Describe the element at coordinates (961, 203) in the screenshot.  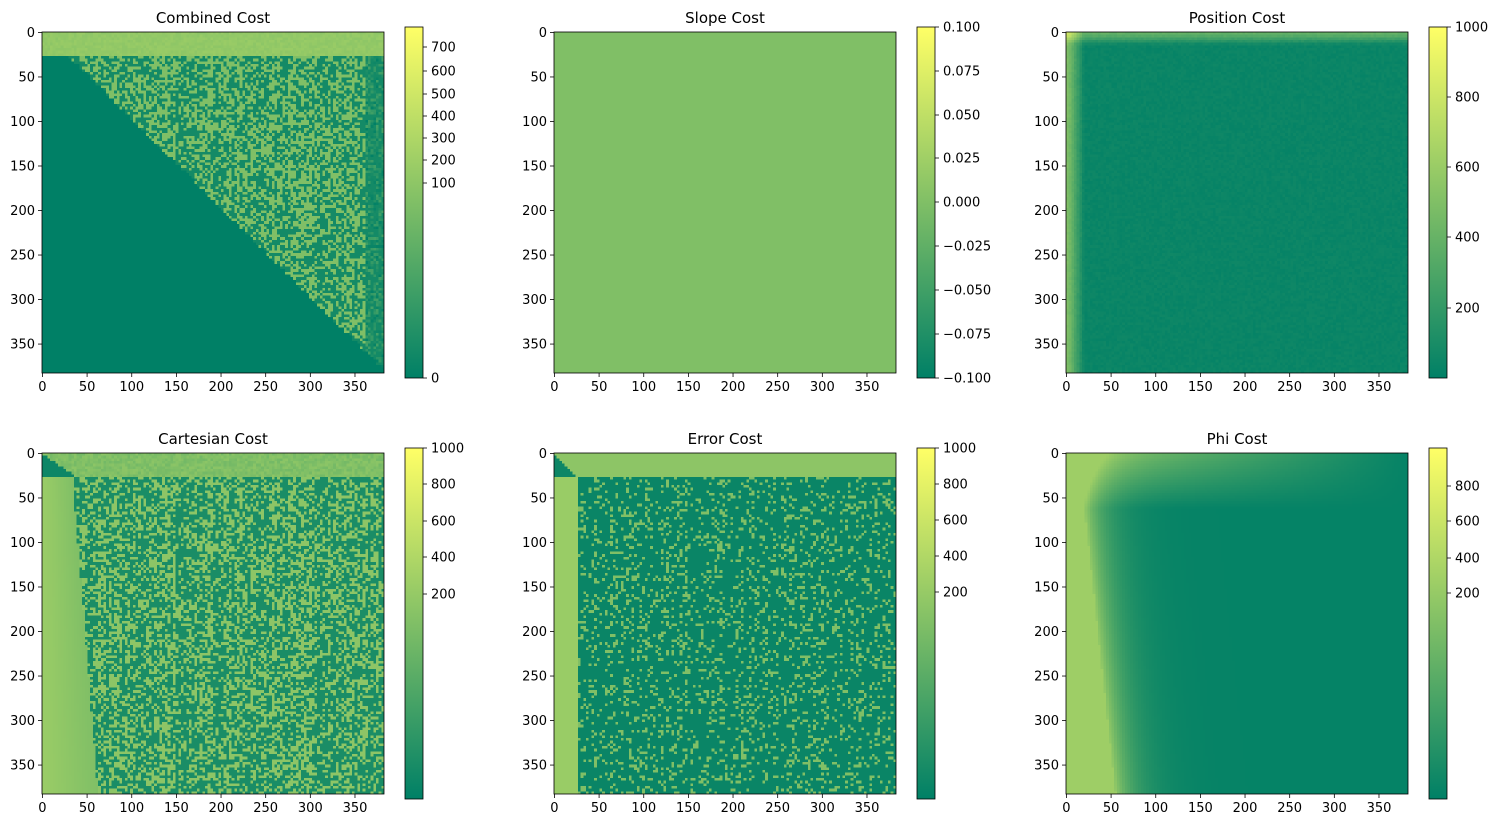
I see `colorbar-tick-label: 0.000` at that location.